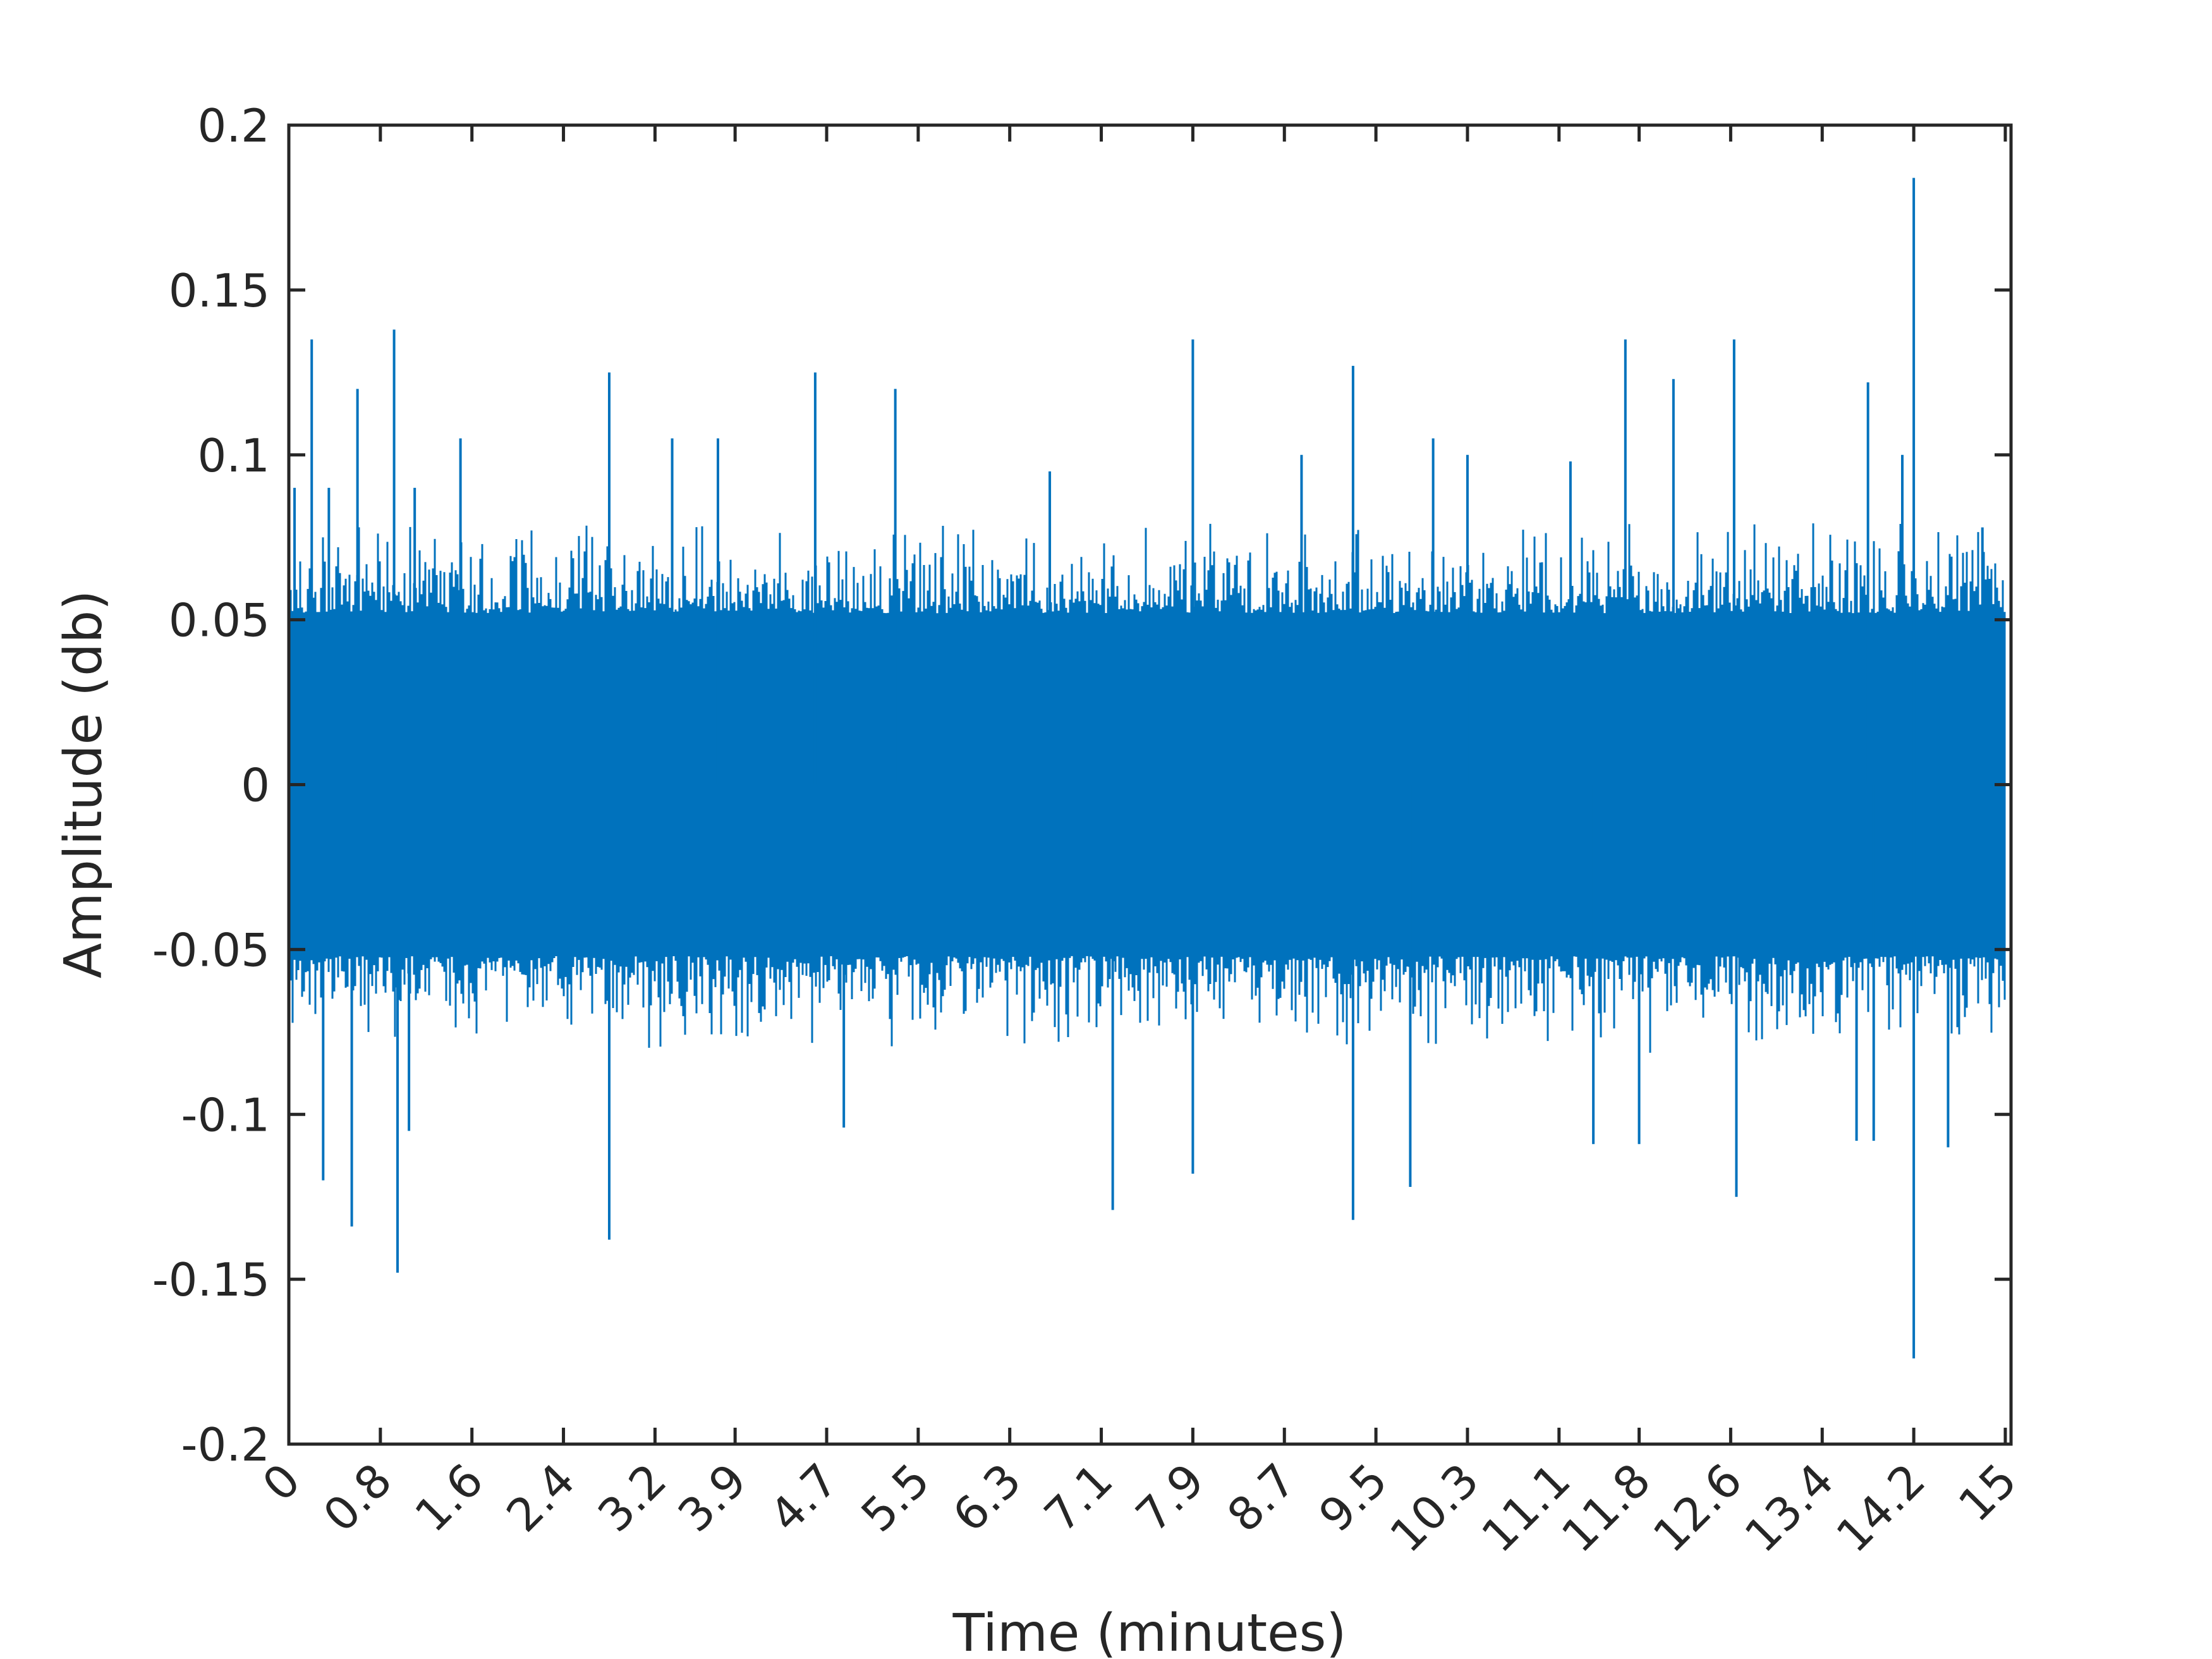 This screenshot has height=1659, width=2212. Describe the element at coordinates (233, 456) in the screenshot. I see `y-tick-label: 0.1` at that location.